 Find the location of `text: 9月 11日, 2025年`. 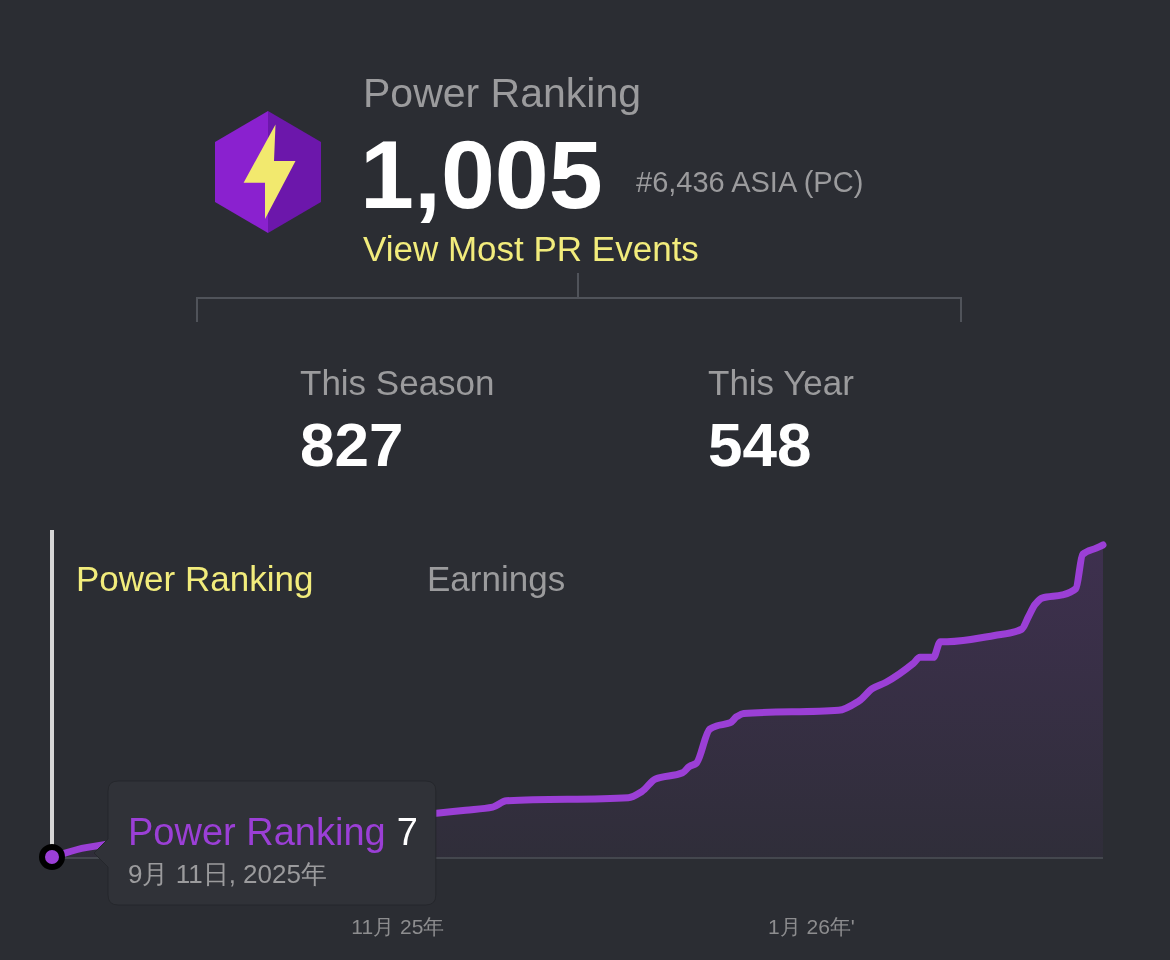

text: 9月 11日, 2025年 is located at coordinates (227, 874).